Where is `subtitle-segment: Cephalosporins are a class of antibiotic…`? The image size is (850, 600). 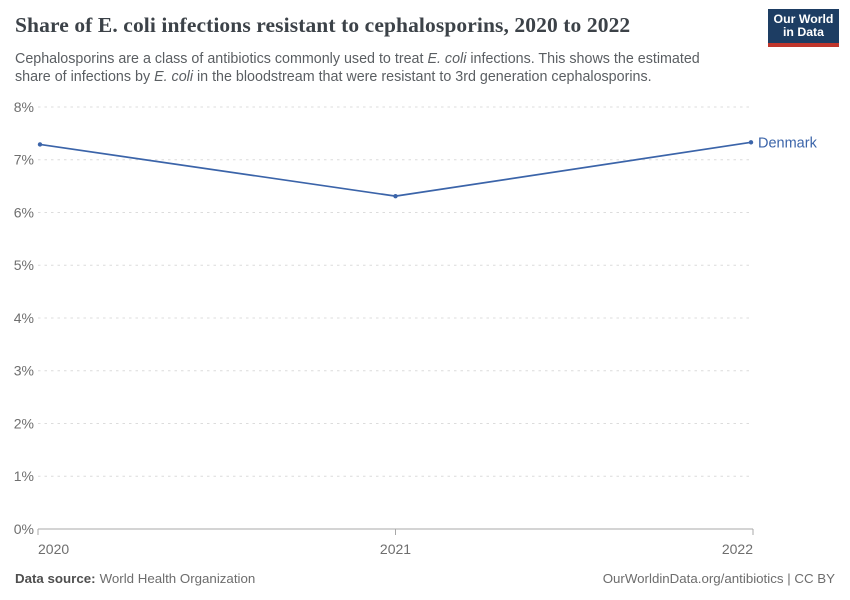 subtitle-segment: Cephalosporins are a class of antibiotic… is located at coordinates (221, 59).